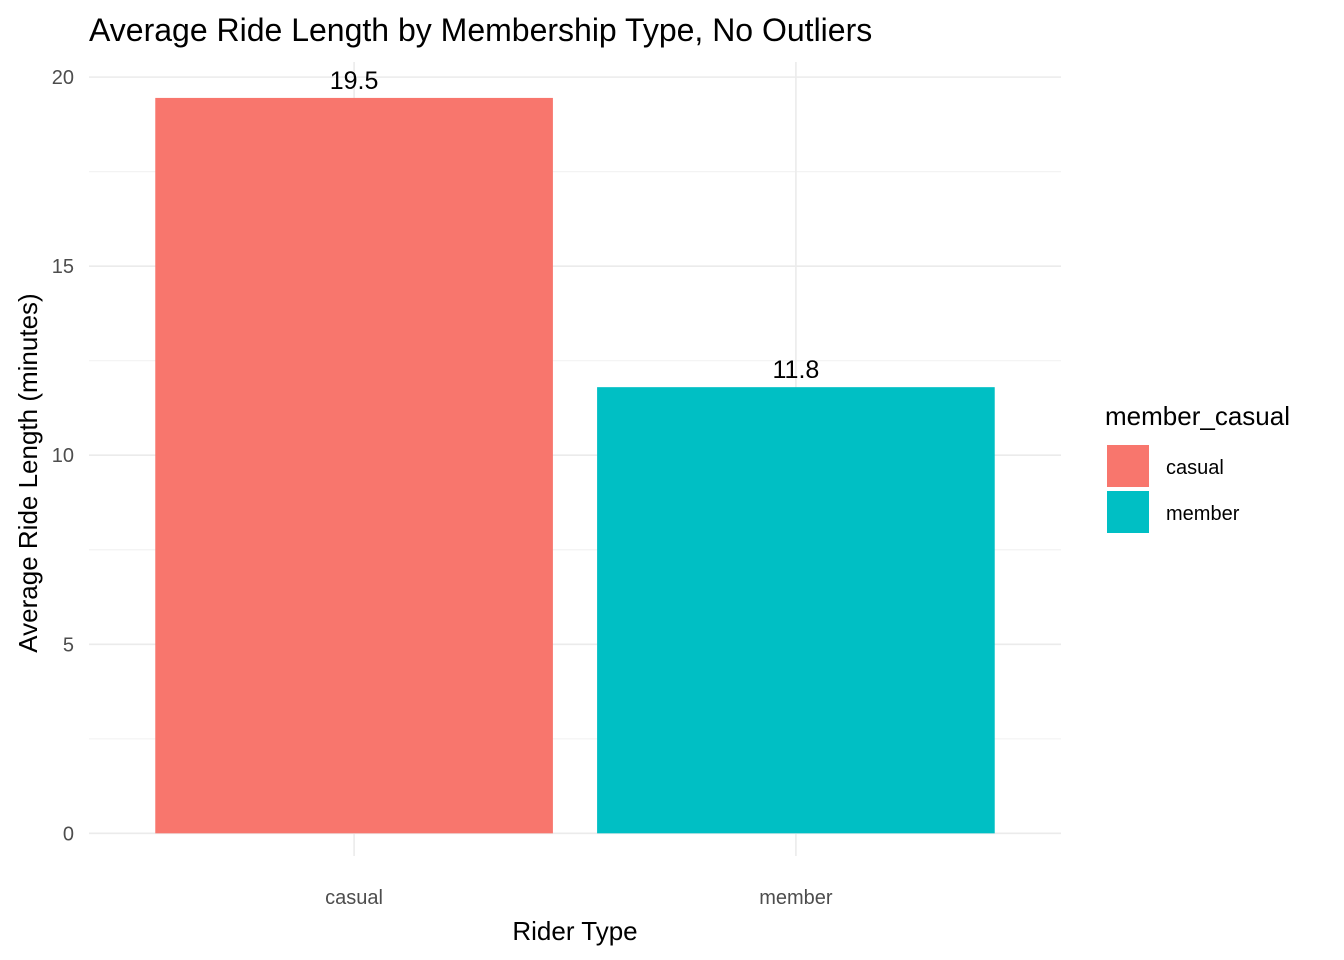 The width and height of the screenshot is (1344, 960). Describe the element at coordinates (68, 645) in the screenshot. I see `y-tick-label: 5` at that location.